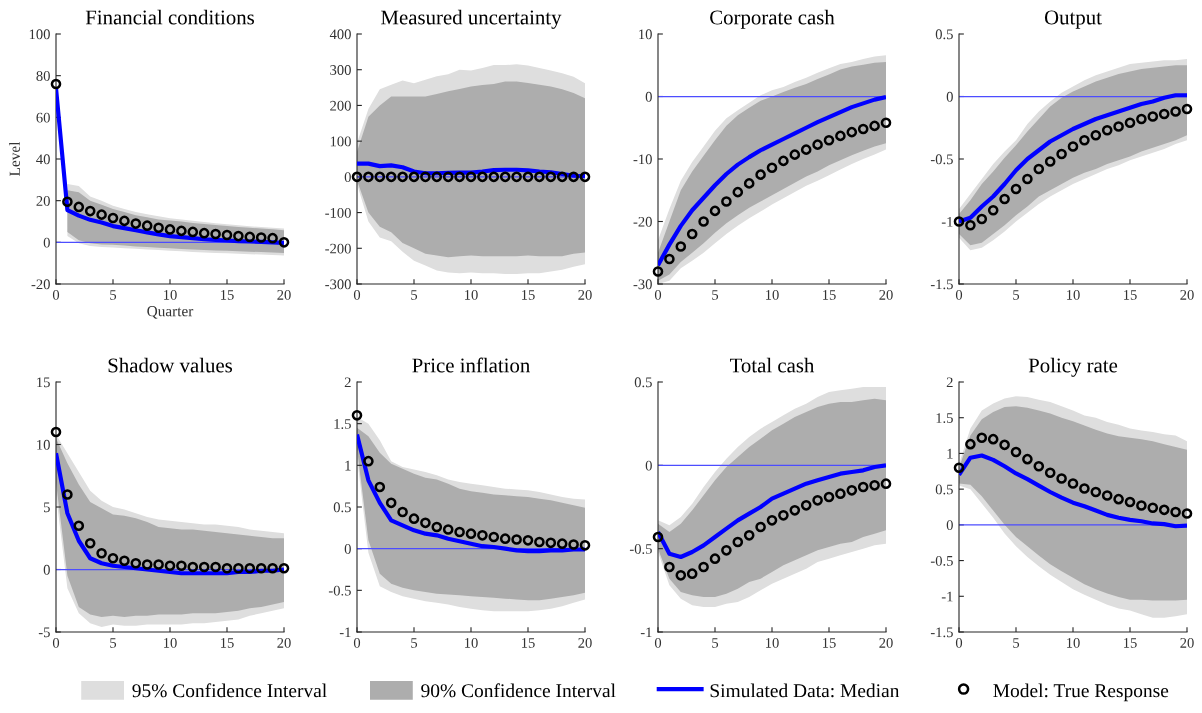  I want to click on y-tick-label: -5, so click(44, 632).